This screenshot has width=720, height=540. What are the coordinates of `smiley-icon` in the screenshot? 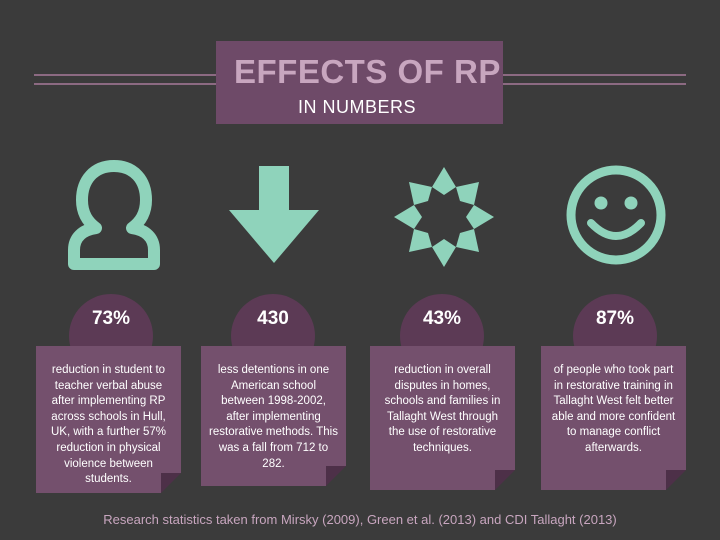 It's located at (616, 215).